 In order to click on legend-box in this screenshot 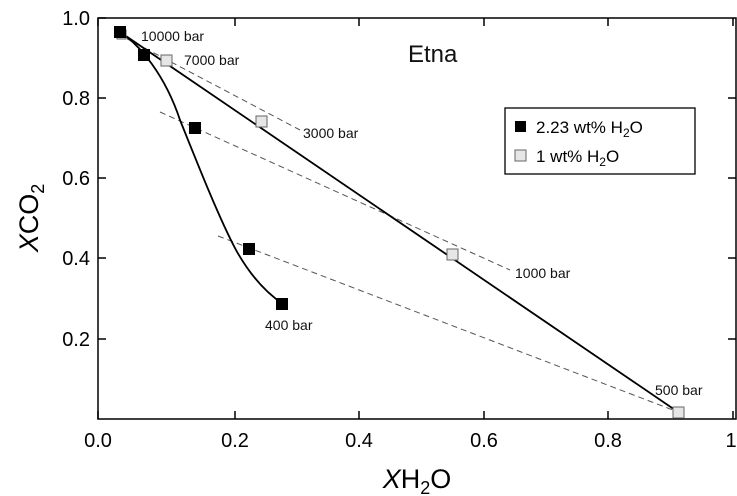, I will do `click(600, 141)`.